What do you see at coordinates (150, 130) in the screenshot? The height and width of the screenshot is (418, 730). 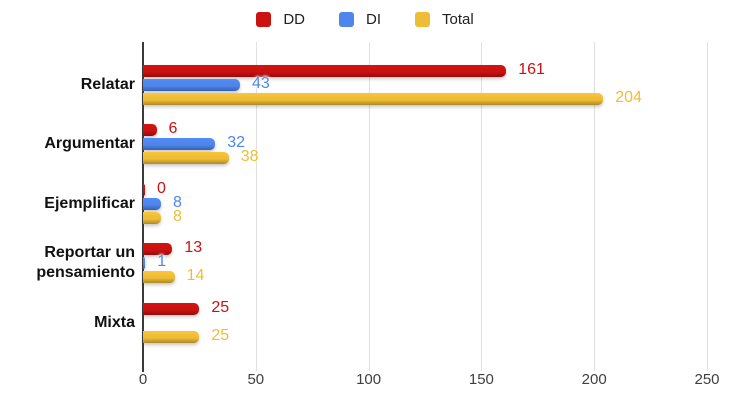 I see `bar-dd-argumentar` at bounding box center [150, 130].